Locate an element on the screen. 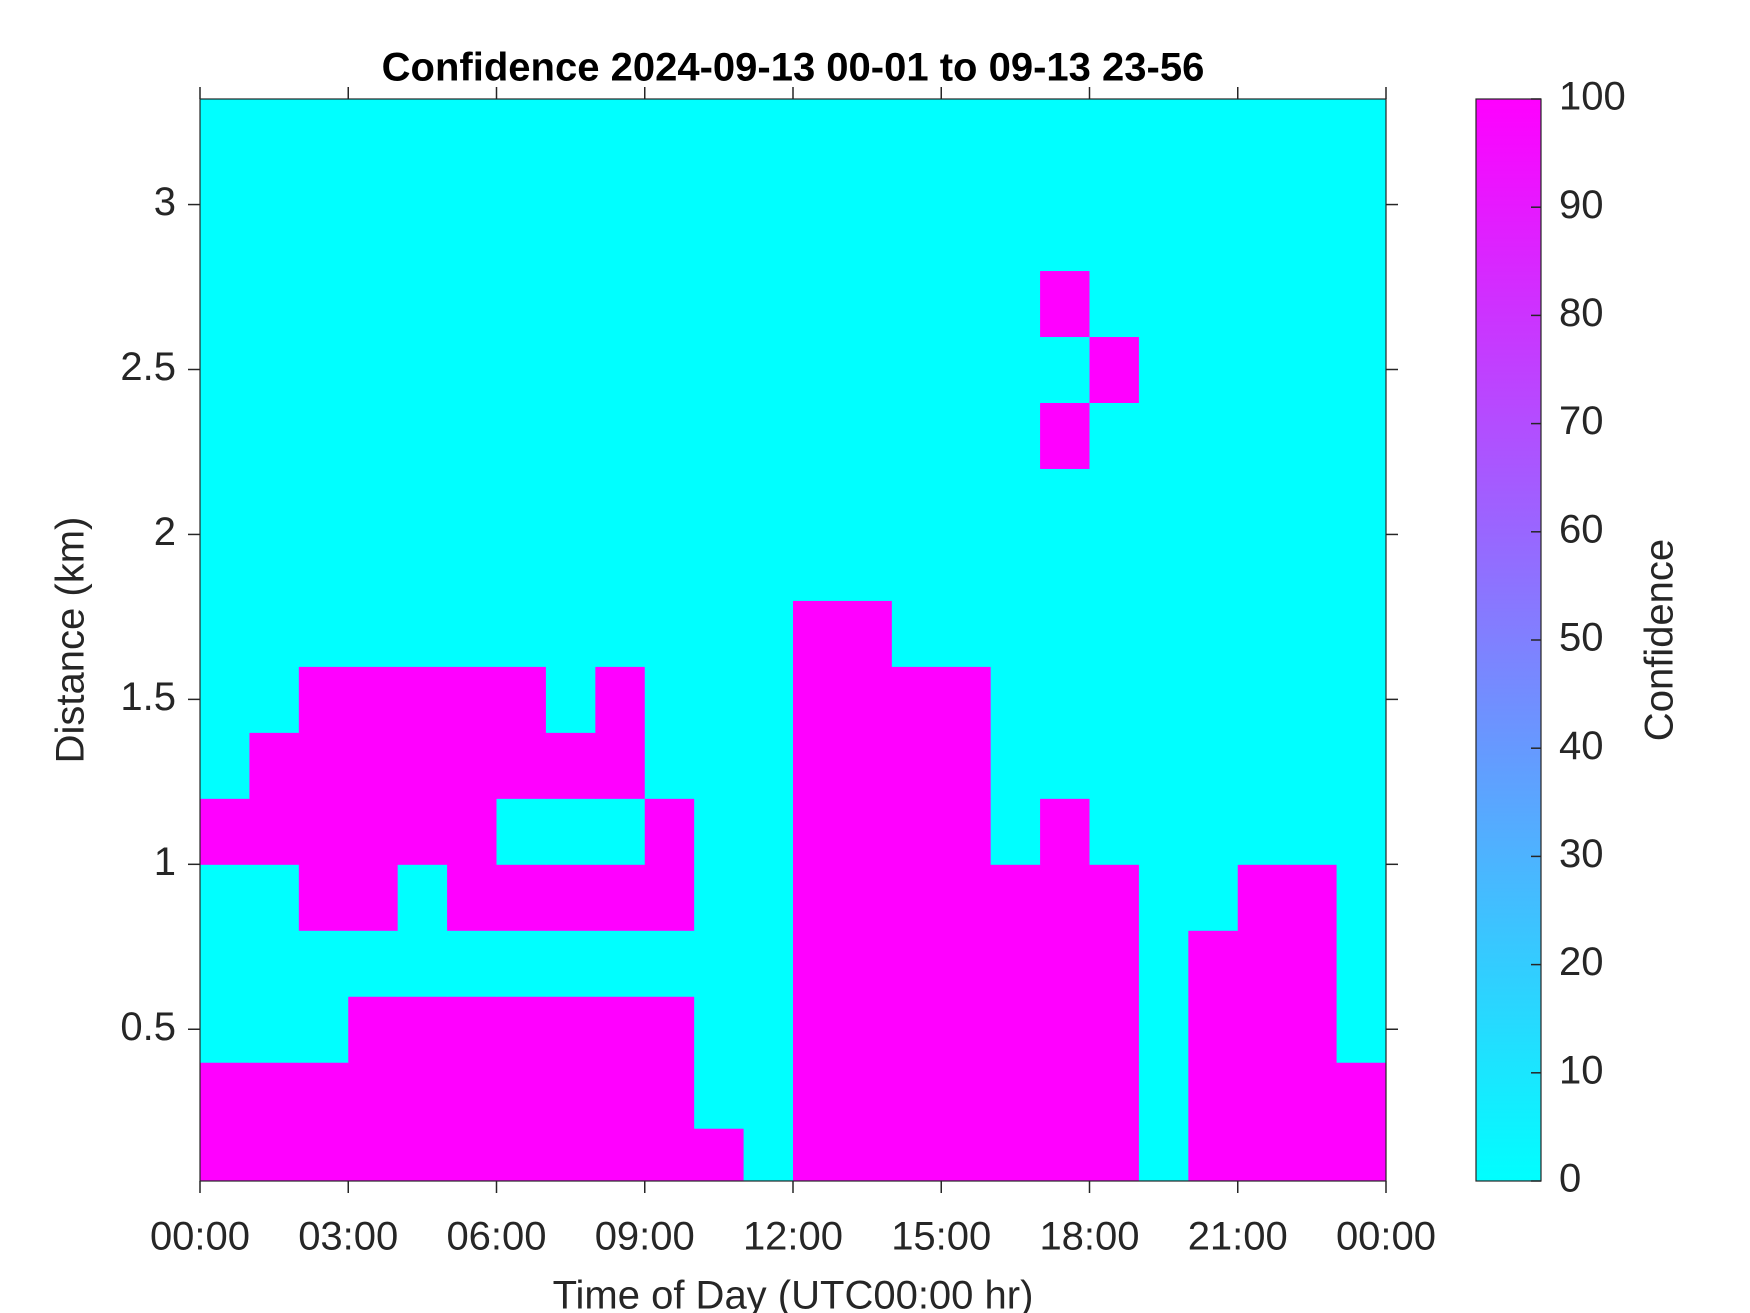 Image resolution: width=1750 pixels, height=1313 pixels. x-tick-label: 12:00 is located at coordinates (793, 1237).